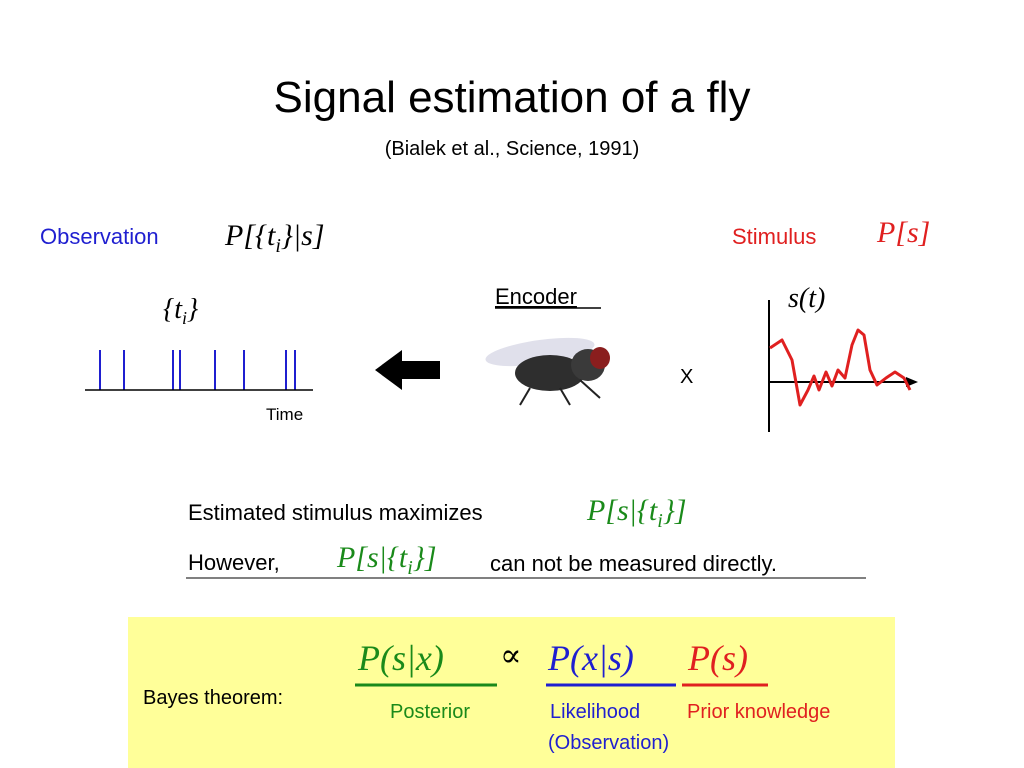 Image resolution: width=1024 pixels, height=768 pixels. I want to click on fly-illustration, so click(547, 371).